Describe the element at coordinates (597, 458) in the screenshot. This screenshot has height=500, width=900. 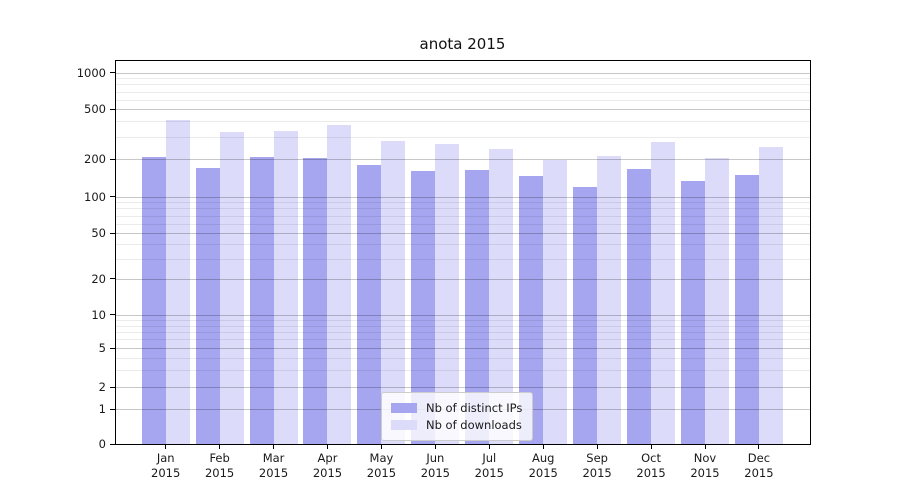
I see `x-tick-month: Sep` at that location.